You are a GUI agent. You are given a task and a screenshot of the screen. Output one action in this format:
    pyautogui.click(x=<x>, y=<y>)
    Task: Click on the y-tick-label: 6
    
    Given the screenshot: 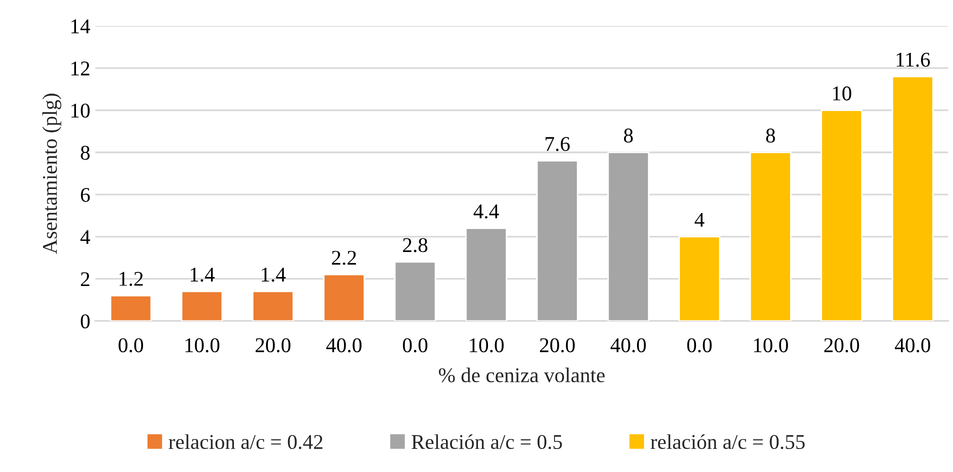 What is the action you would take?
    pyautogui.click(x=85, y=195)
    